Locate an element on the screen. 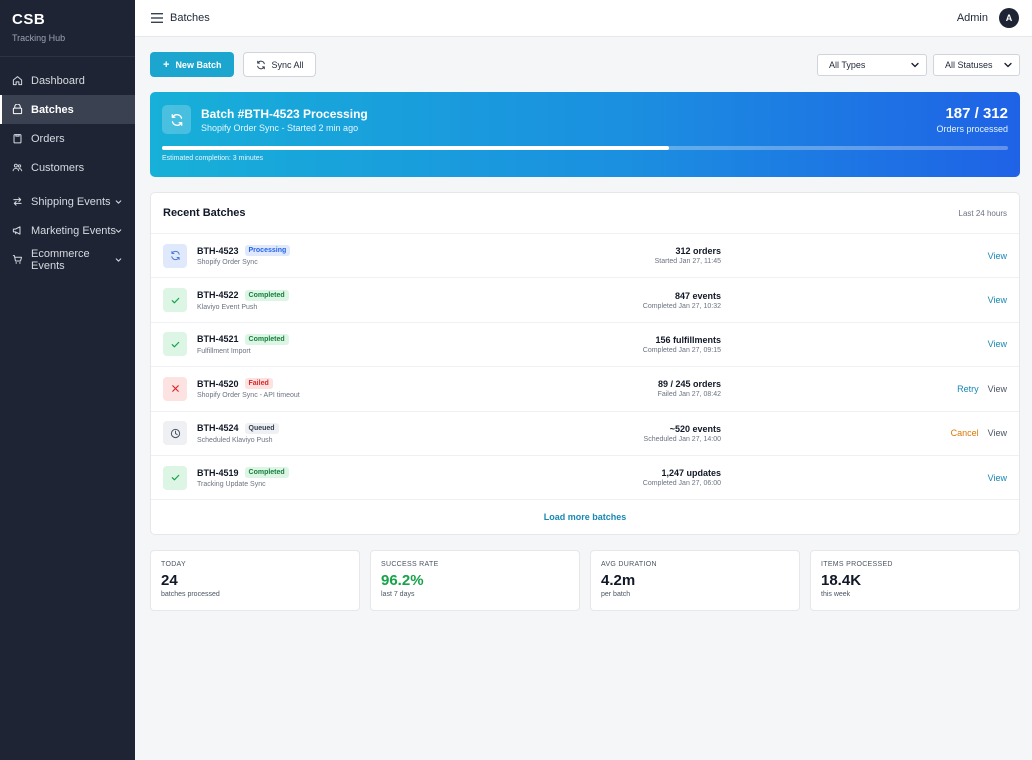  batch-metrics: 1,247 updates Completed Jan 27, 06:00 is located at coordinates (621, 477).